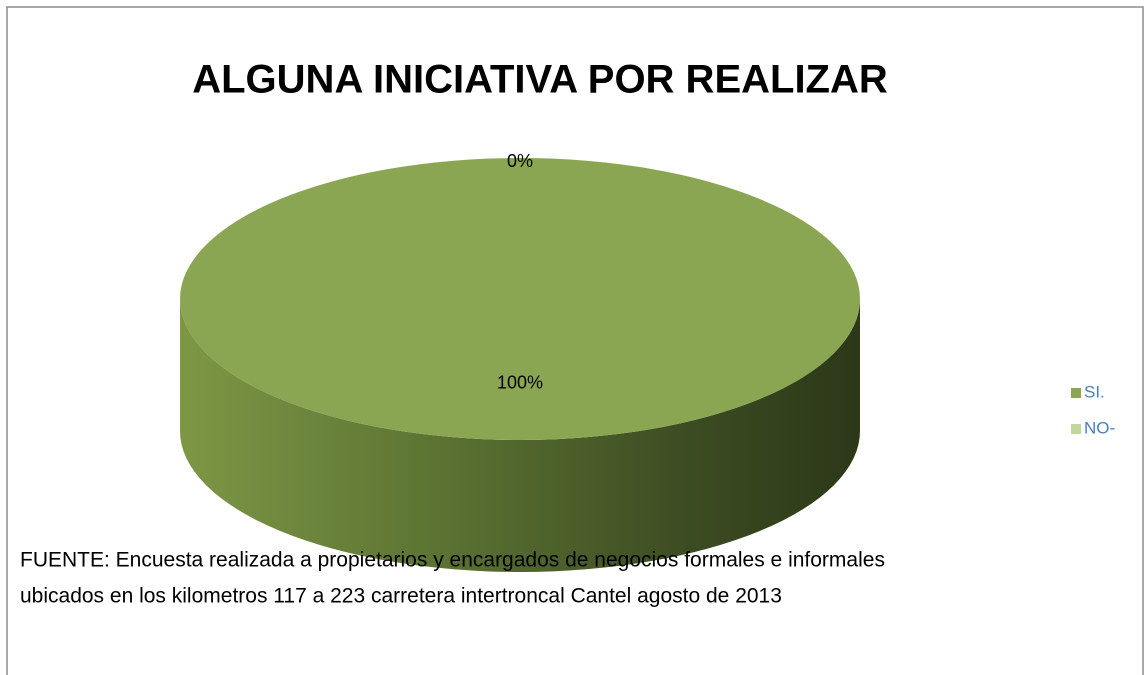 The image size is (1144, 675). What do you see at coordinates (1099, 427) in the screenshot?
I see `legend-label: NO-` at bounding box center [1099, 427].